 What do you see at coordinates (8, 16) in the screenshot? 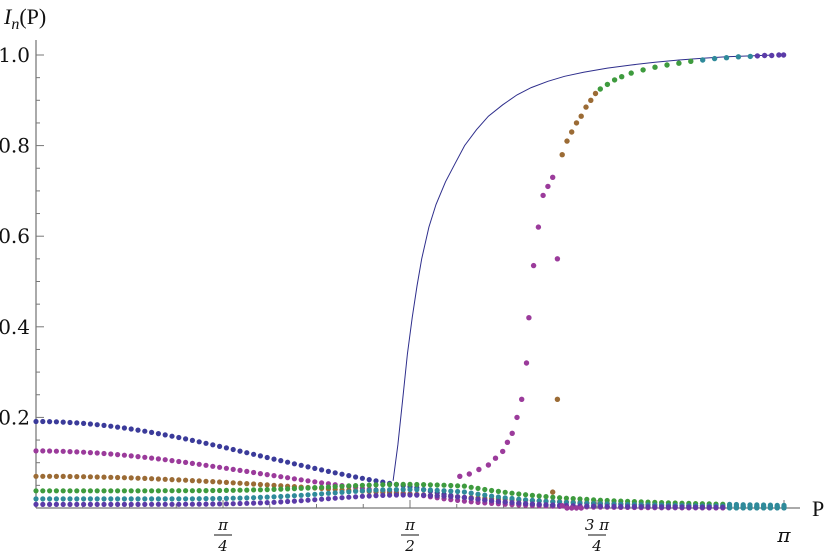
I see `y-axis-label-main: I` at bounding box center [8, 16].